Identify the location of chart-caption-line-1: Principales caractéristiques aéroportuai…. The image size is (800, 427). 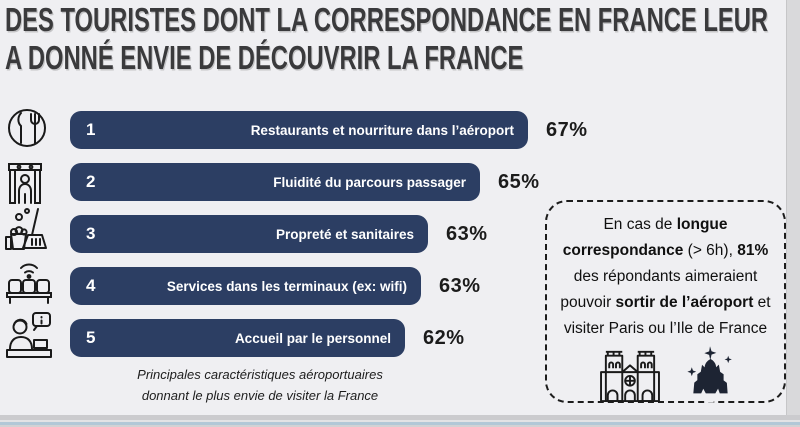
(260, 374).